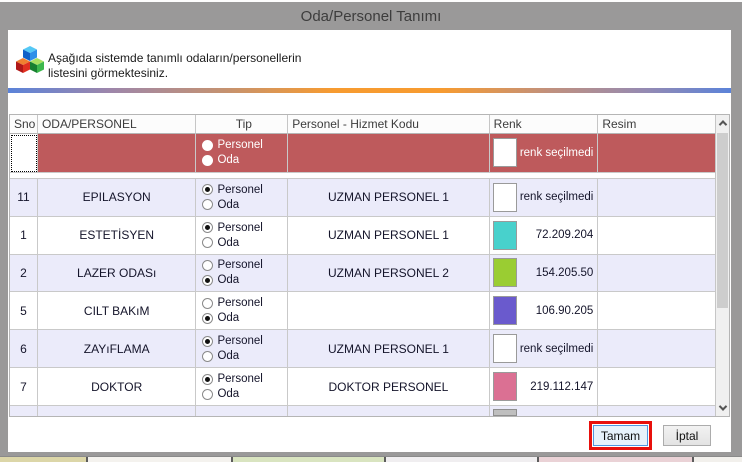  What do you see at coordinates (117, 273) in the screenshot?
I see `cell-oda-personel: LAZER ODASı` at bounding box center [117, 273].